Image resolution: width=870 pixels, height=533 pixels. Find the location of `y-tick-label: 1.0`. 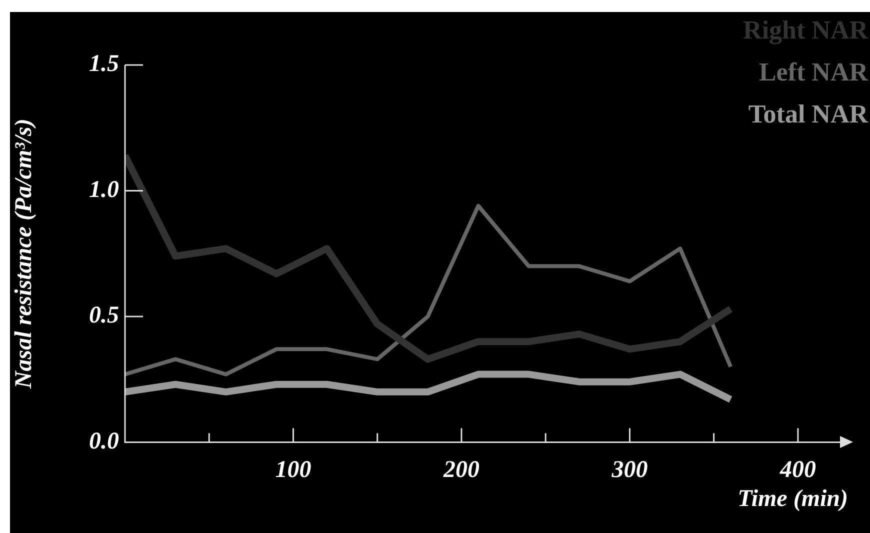

y-tick-label: 1.0 is located at coordinates (104, 189).